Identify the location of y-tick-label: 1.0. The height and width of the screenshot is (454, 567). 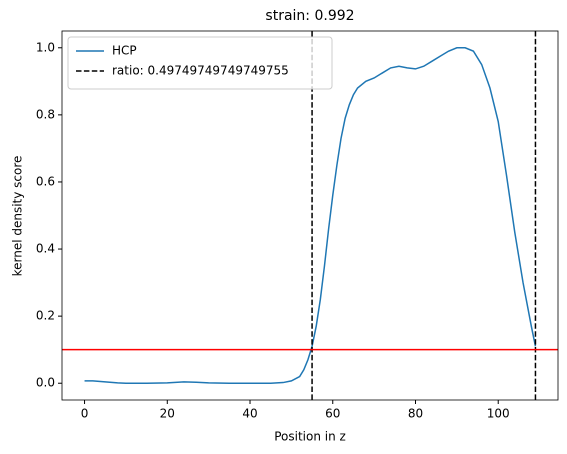
(45, 47).